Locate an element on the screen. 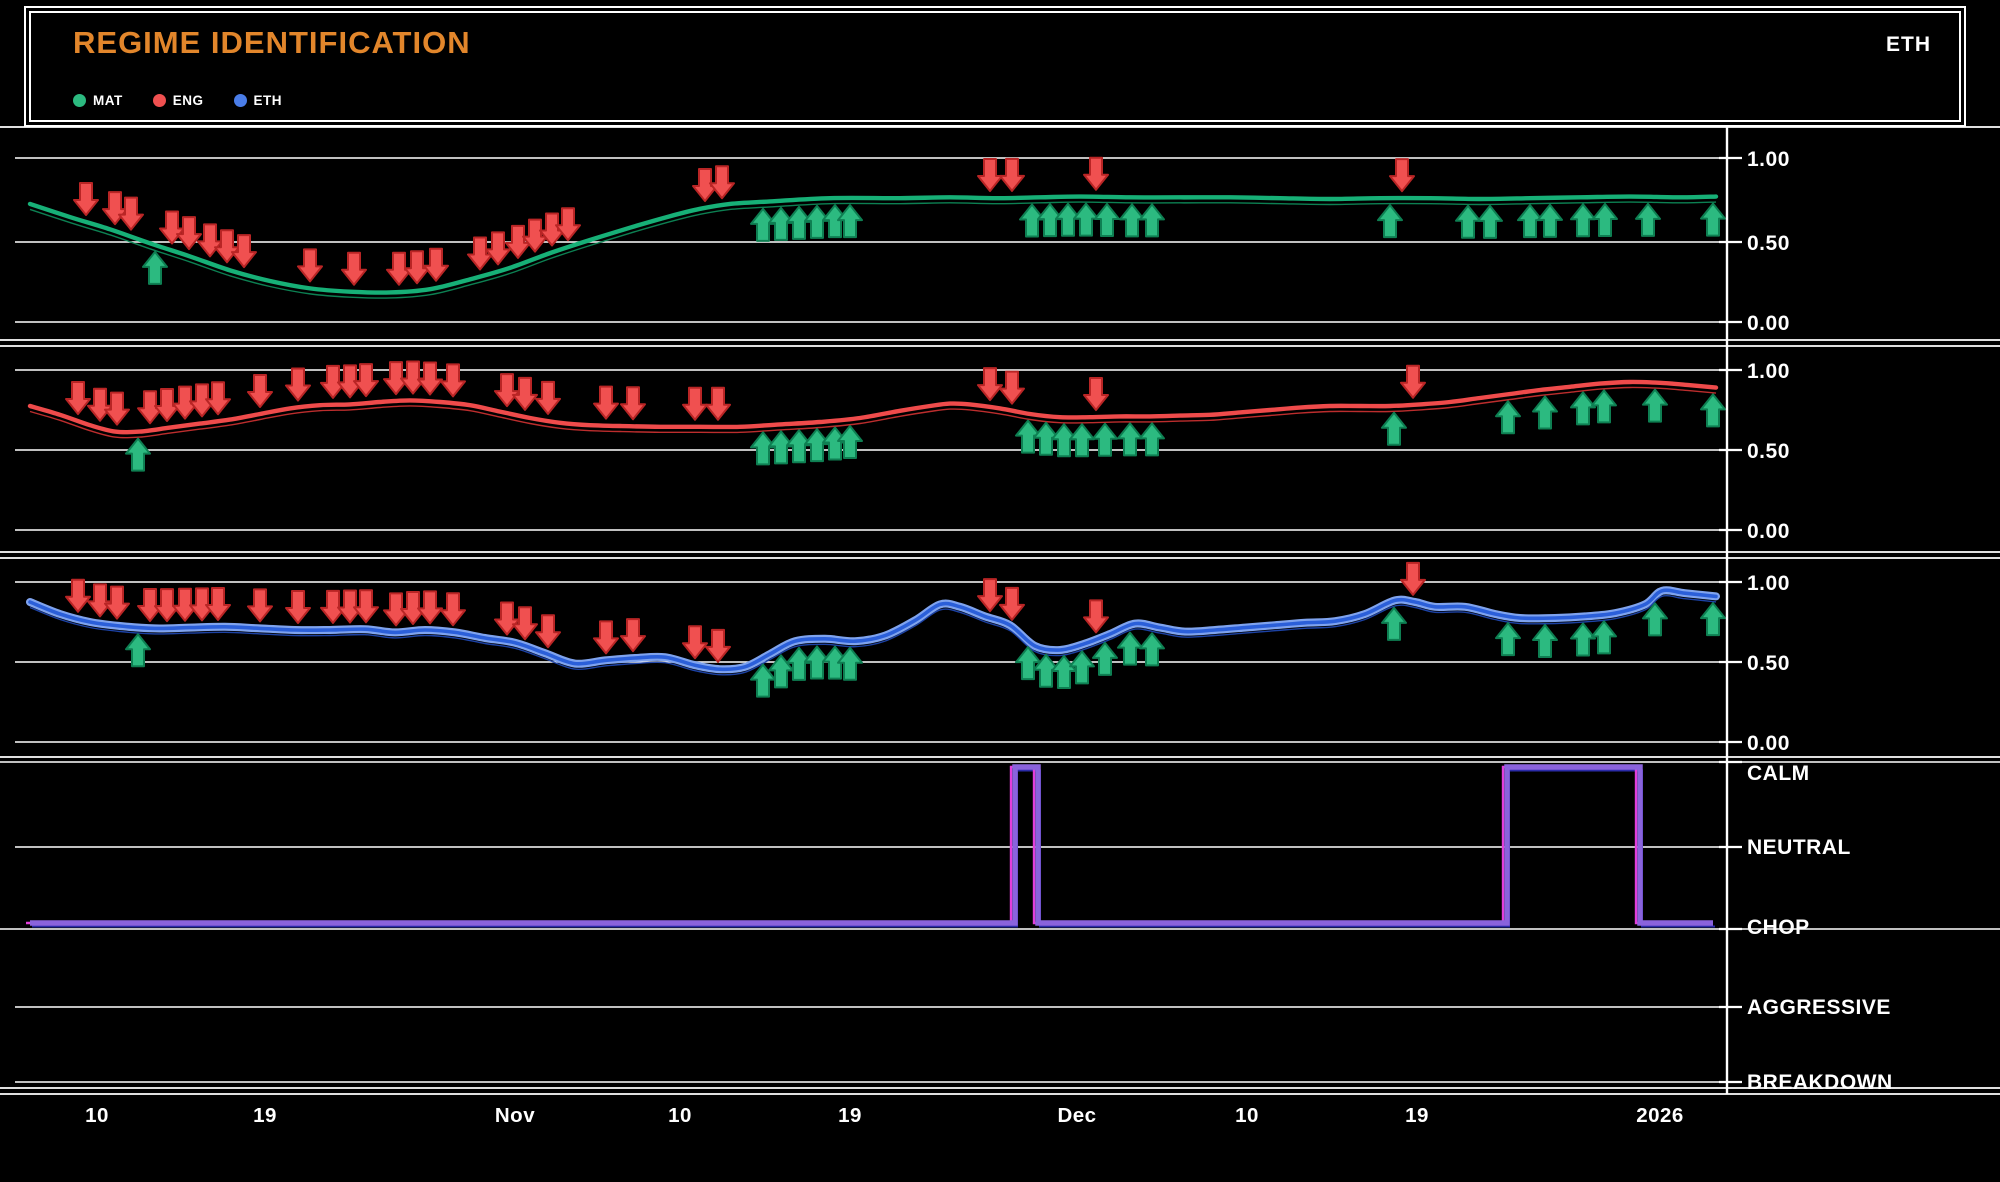 The height and width of the screenshot is (1182, 2000). regime-line is located at coordinates (871, 845).